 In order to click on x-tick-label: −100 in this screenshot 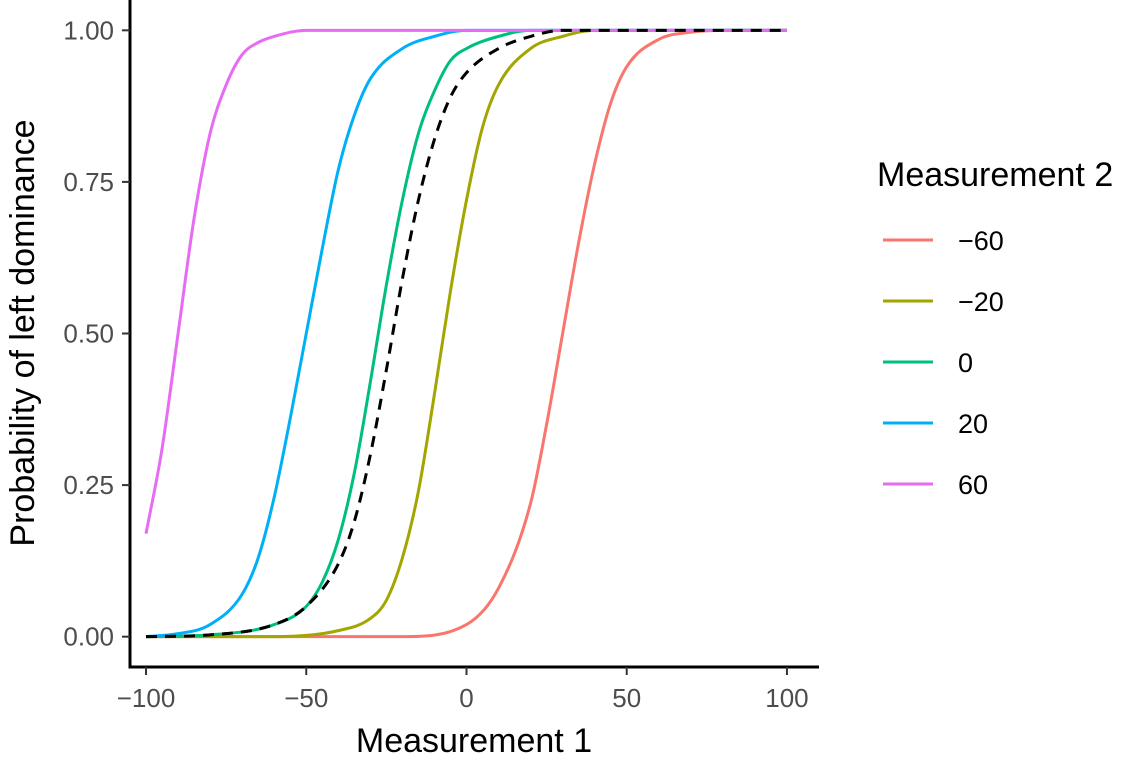, I will do `click(146, 698)`.